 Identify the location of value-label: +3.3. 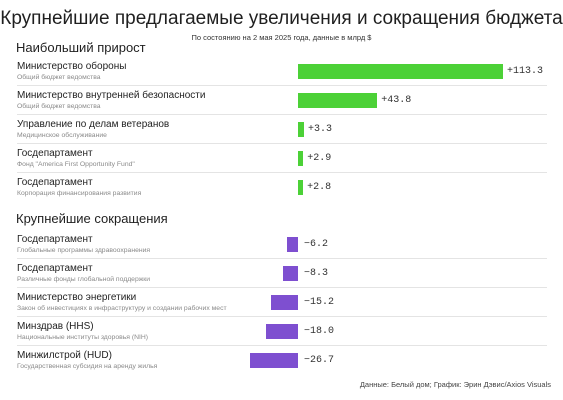
(319, 129).